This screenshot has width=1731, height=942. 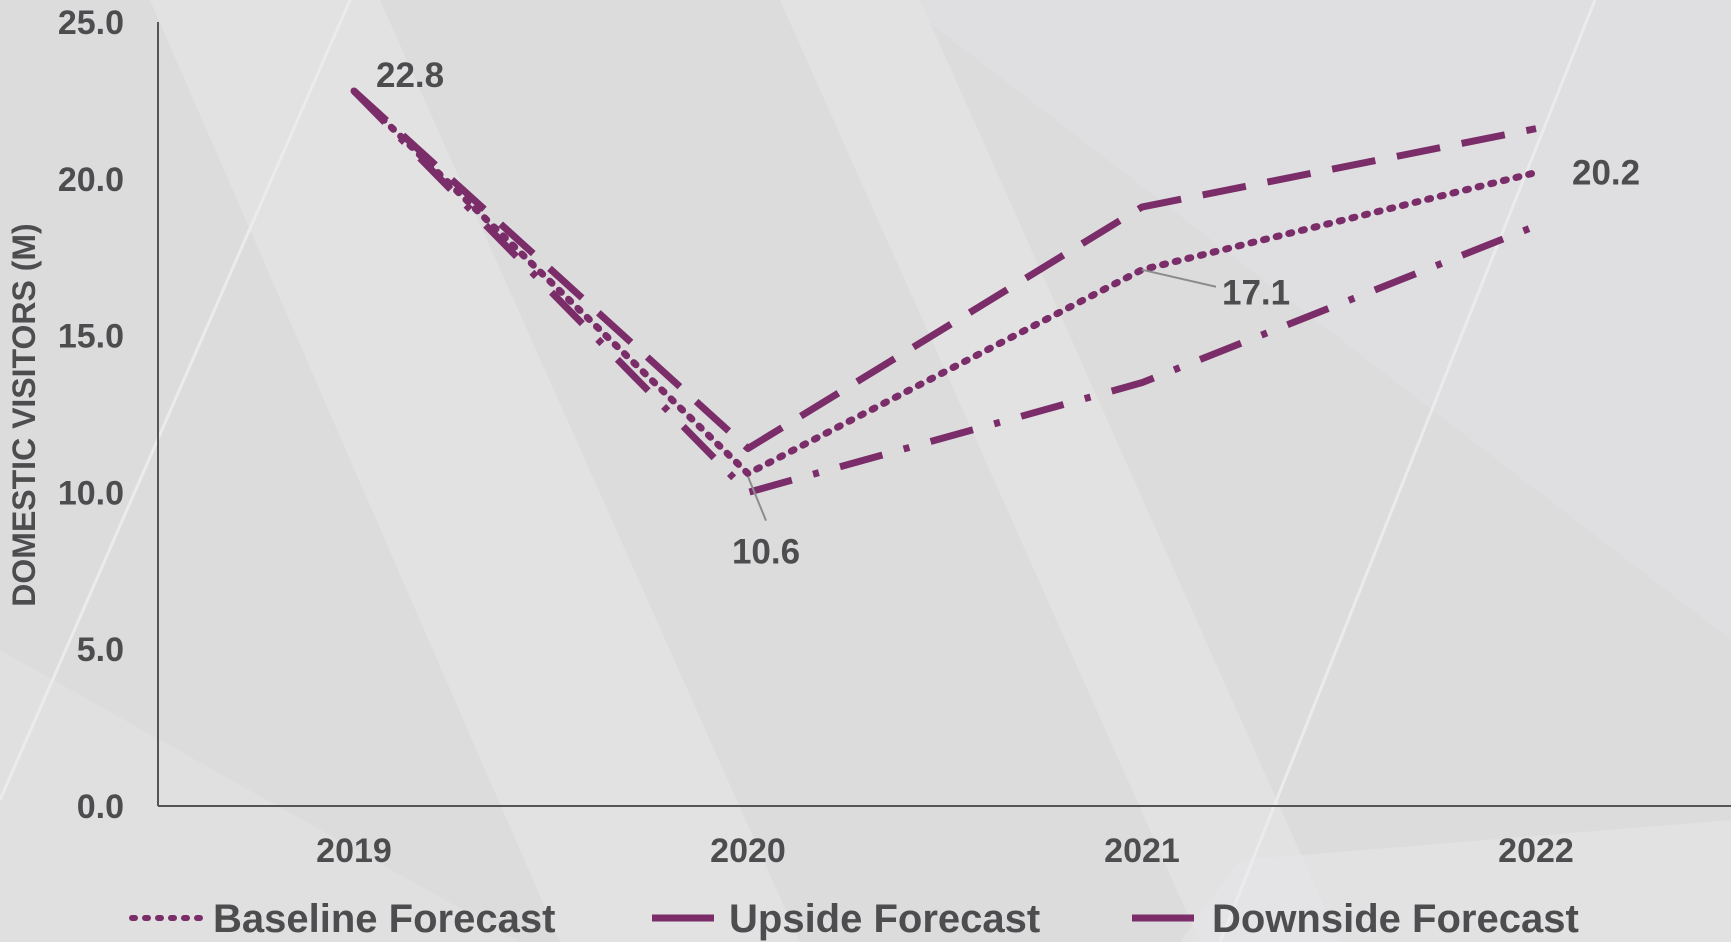 I want to click on y-tick-label: 0.0, so click(x=100, y=807).